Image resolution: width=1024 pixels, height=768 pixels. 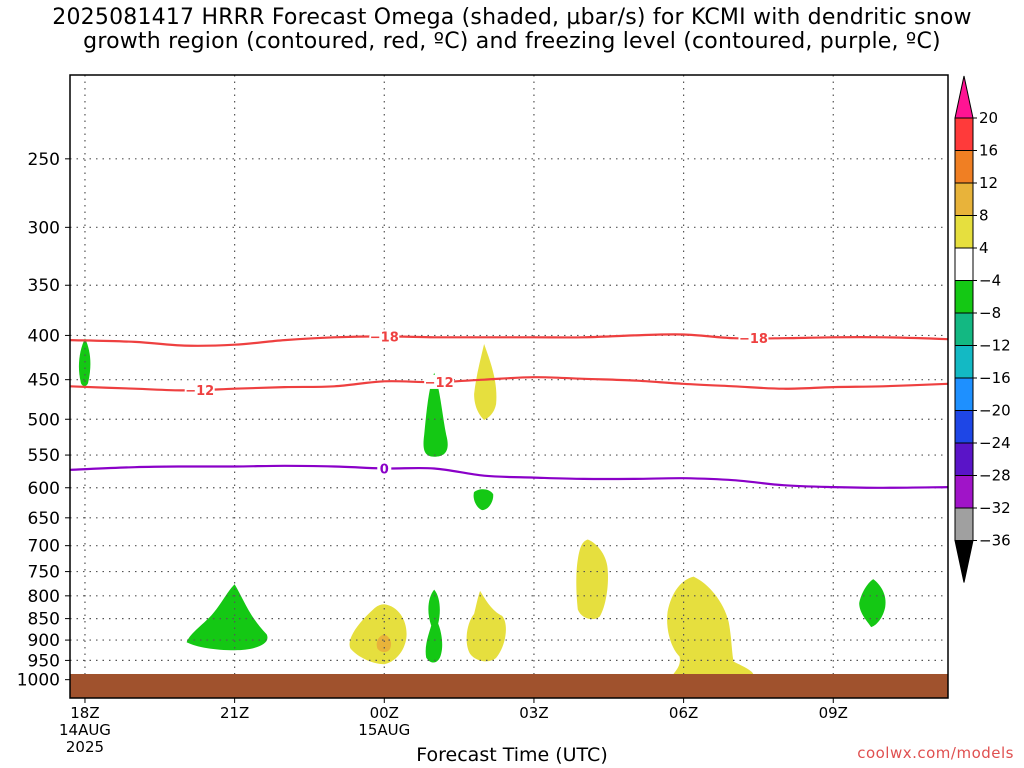 I want to click on x-tick-label-9-0: 03Z, so click(x=533, y=713).